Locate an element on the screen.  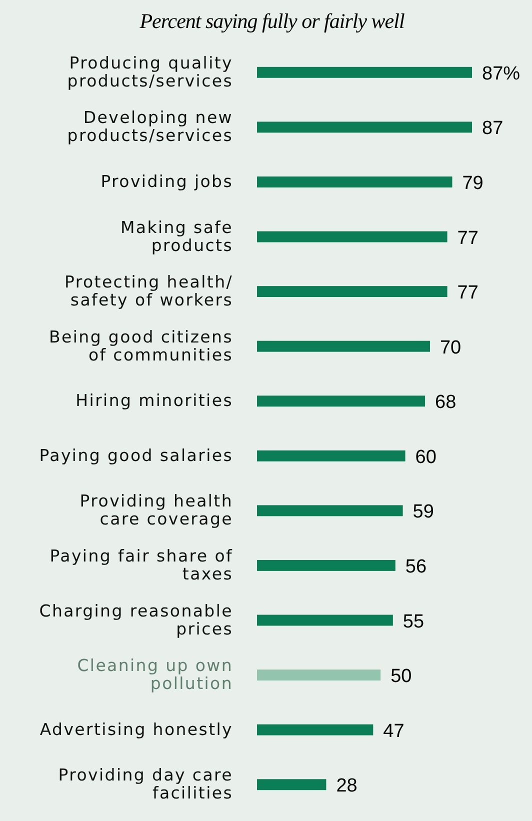
data-label: 70 is located at coordinates (451, 347).